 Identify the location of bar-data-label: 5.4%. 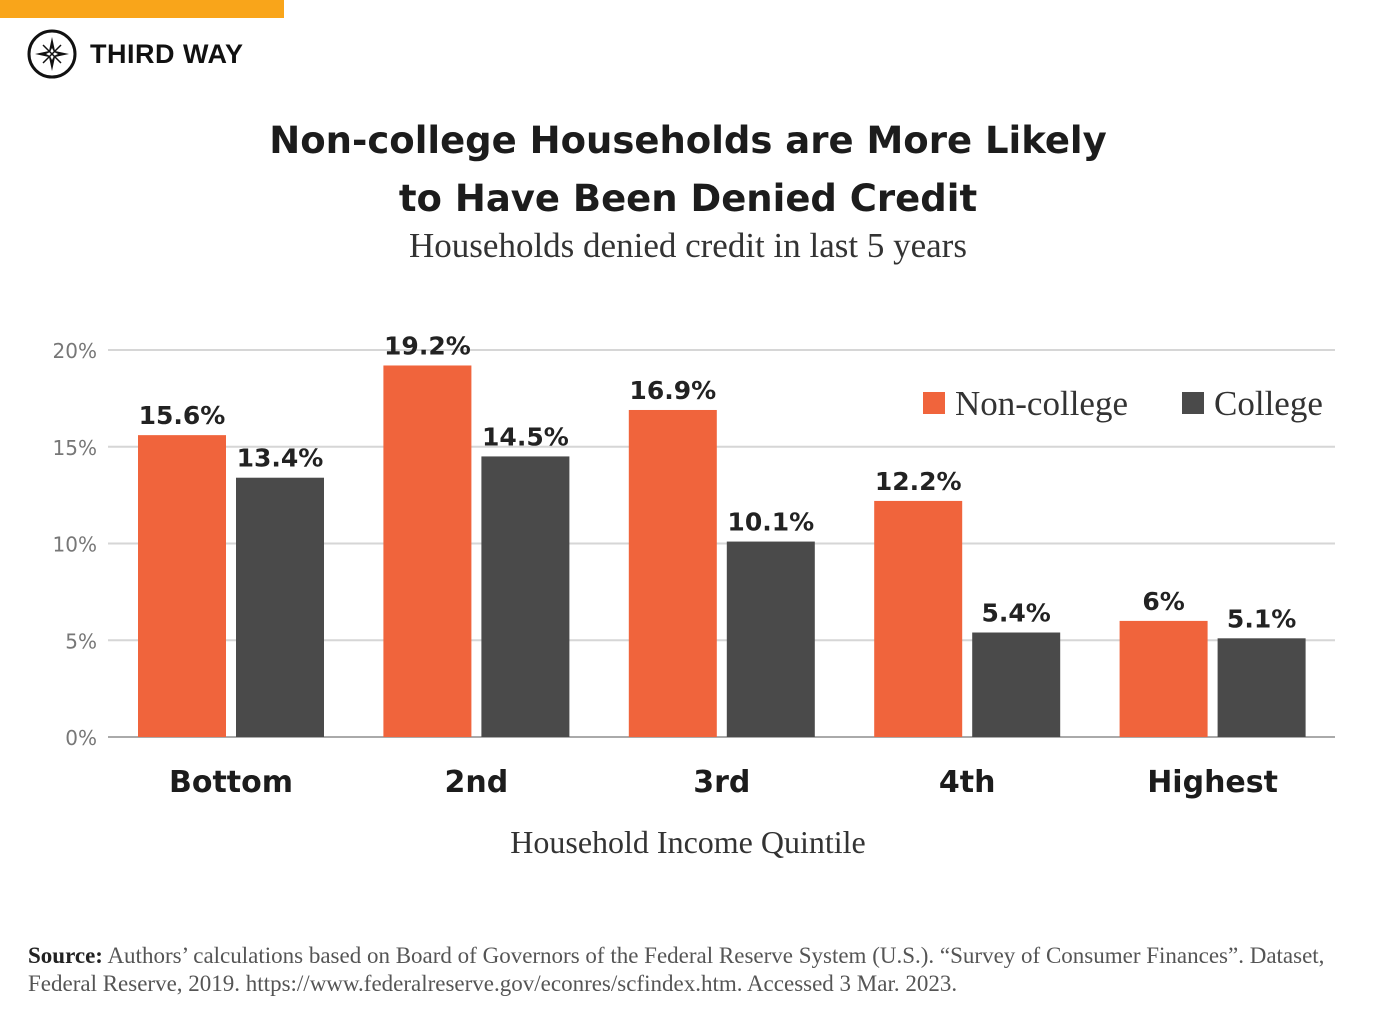
(1016, 613).